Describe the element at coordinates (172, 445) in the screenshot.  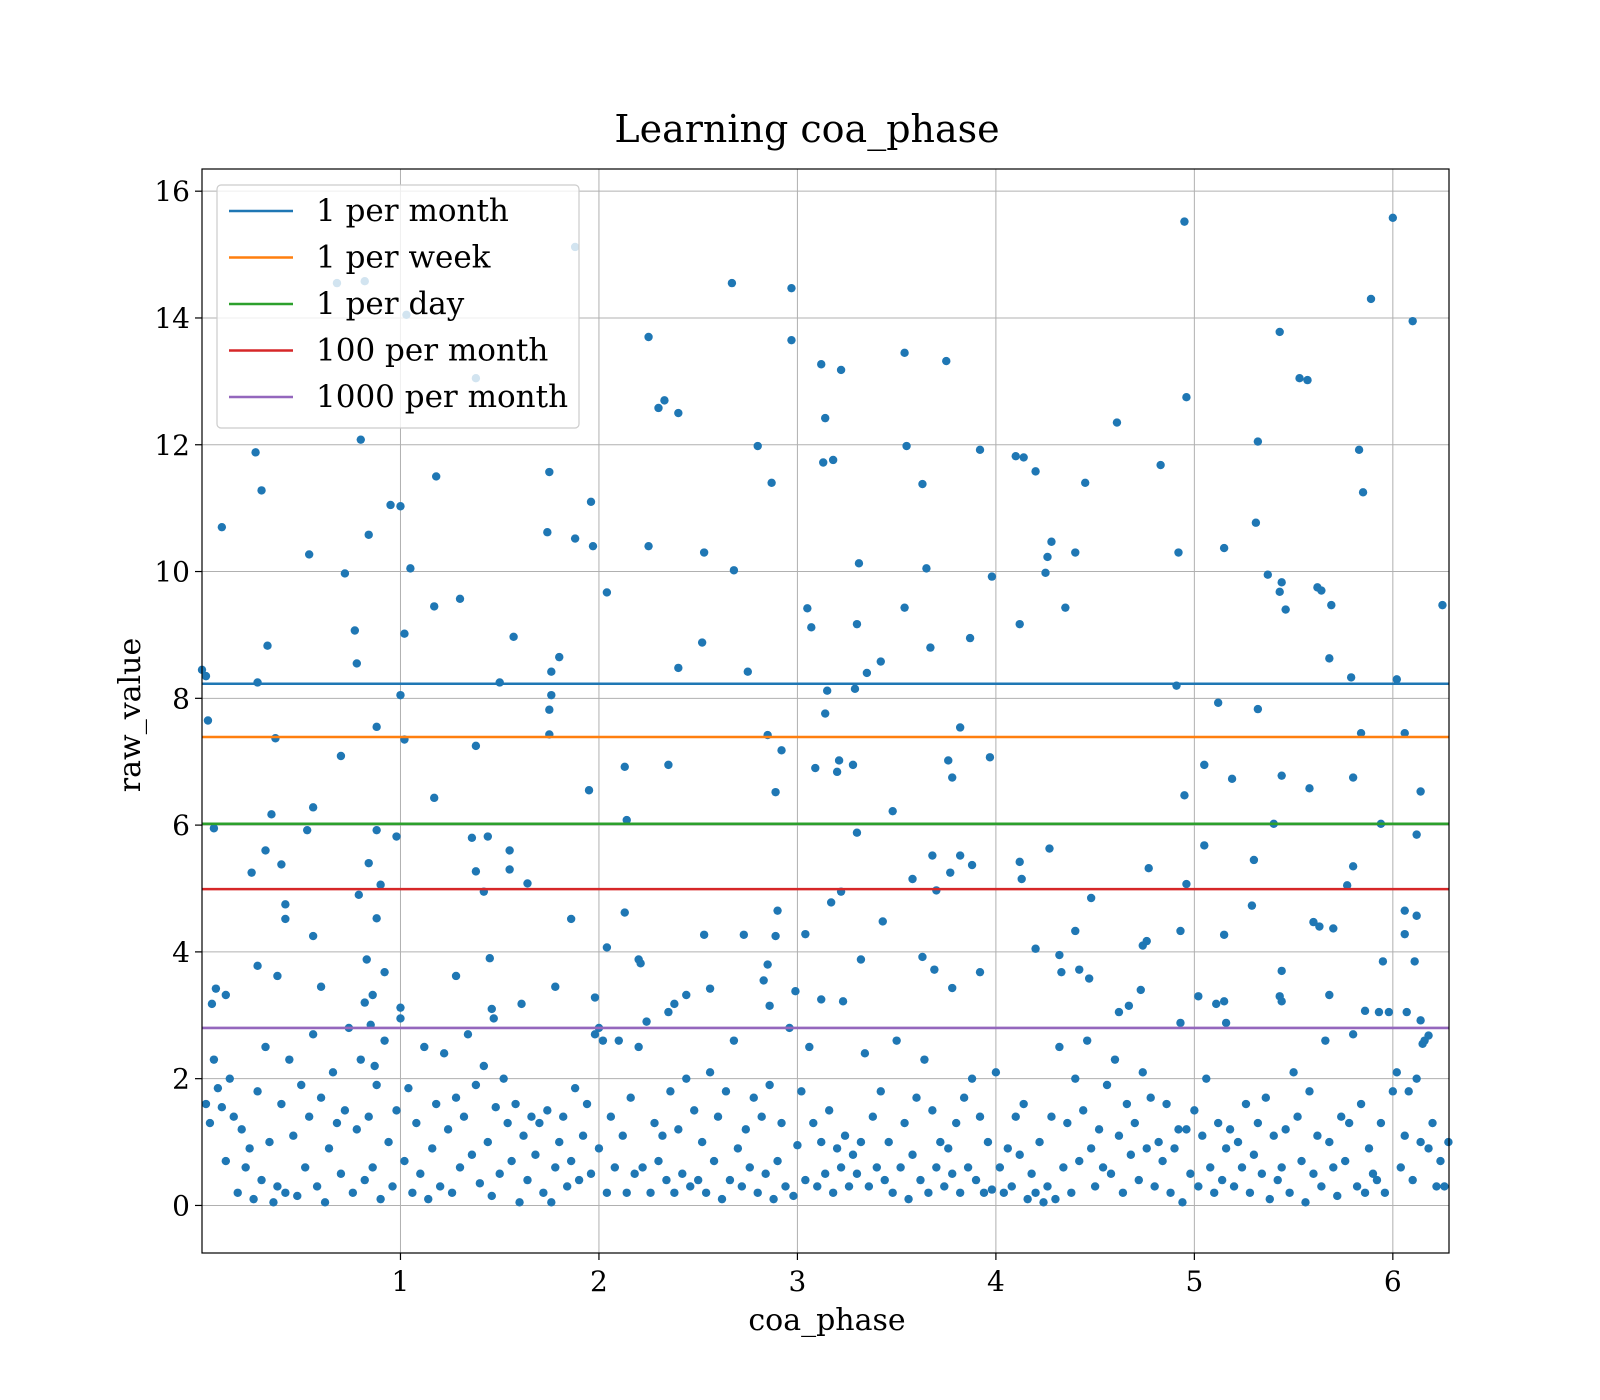
I see `y-tick-label: 12` at that location.